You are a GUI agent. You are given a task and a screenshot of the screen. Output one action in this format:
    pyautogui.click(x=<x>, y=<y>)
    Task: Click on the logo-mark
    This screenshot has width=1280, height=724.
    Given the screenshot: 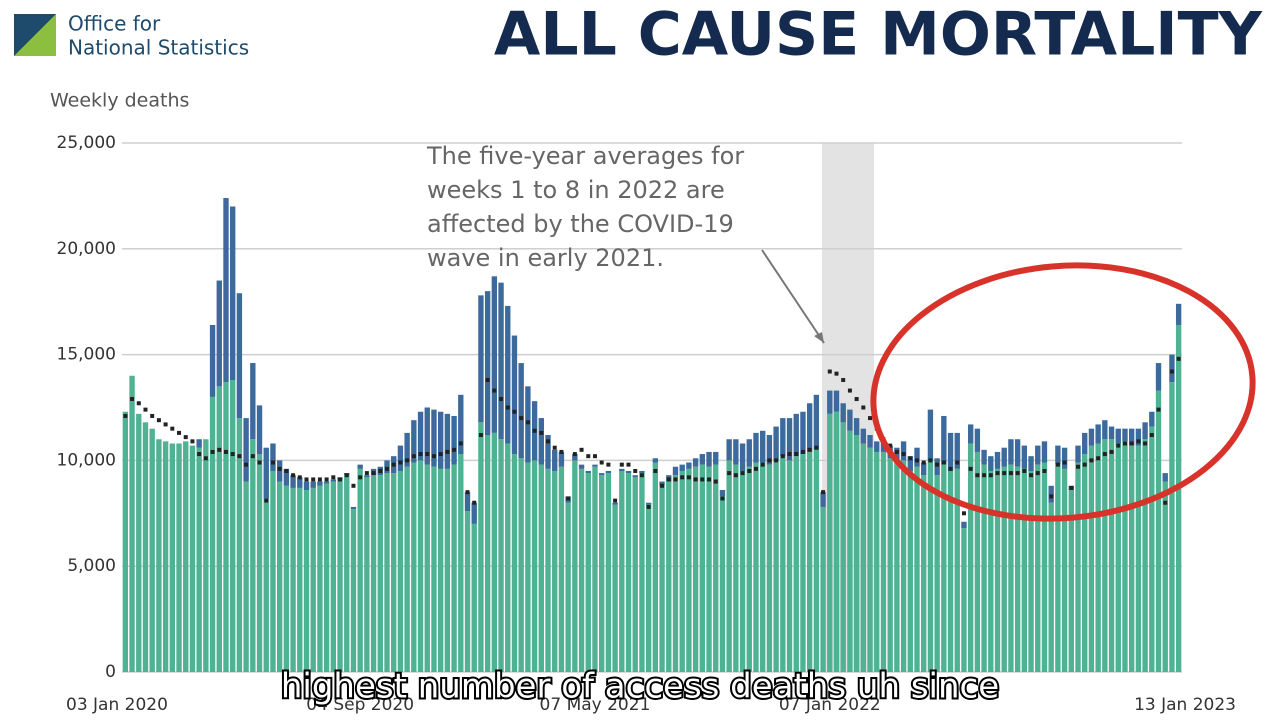 What is the action you would take?
    pyautogui.click(x=35, y=35)
    